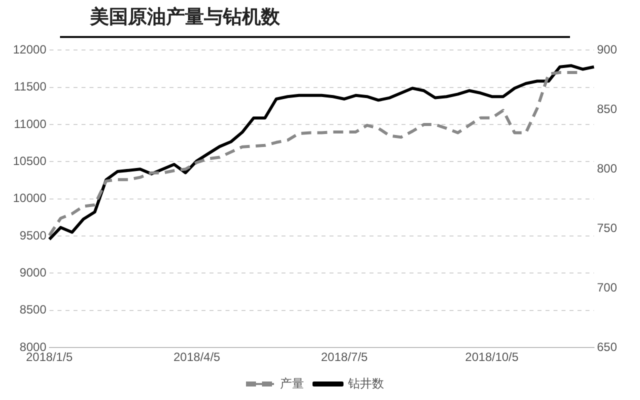 Image resolution: width=640 pixels, height=400 pixels. I want to click on x-tick-label: 2018/7/5, so click(344, 357).